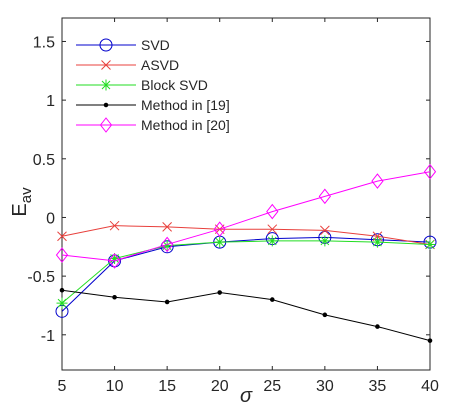 The height and width of the screenshot is (410, 474). What do you see at coordinates (430, 386) in the screenshot?
I see `x-tick-label: 40` at bounding box center [430, 386].